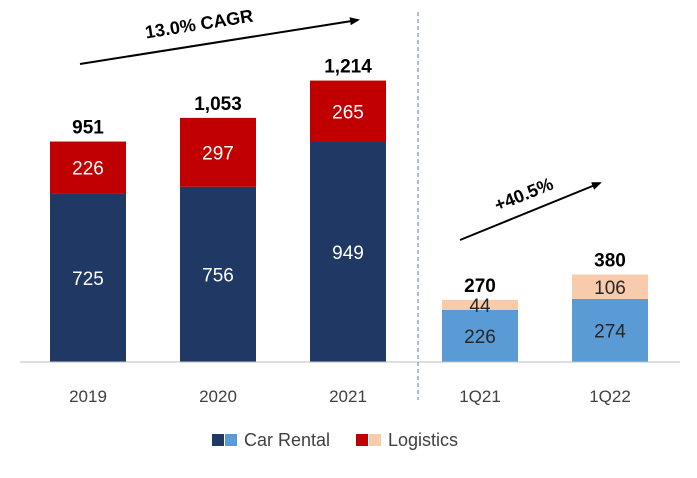  I want to click on bar-logistics-1q21, so click(480, 304).